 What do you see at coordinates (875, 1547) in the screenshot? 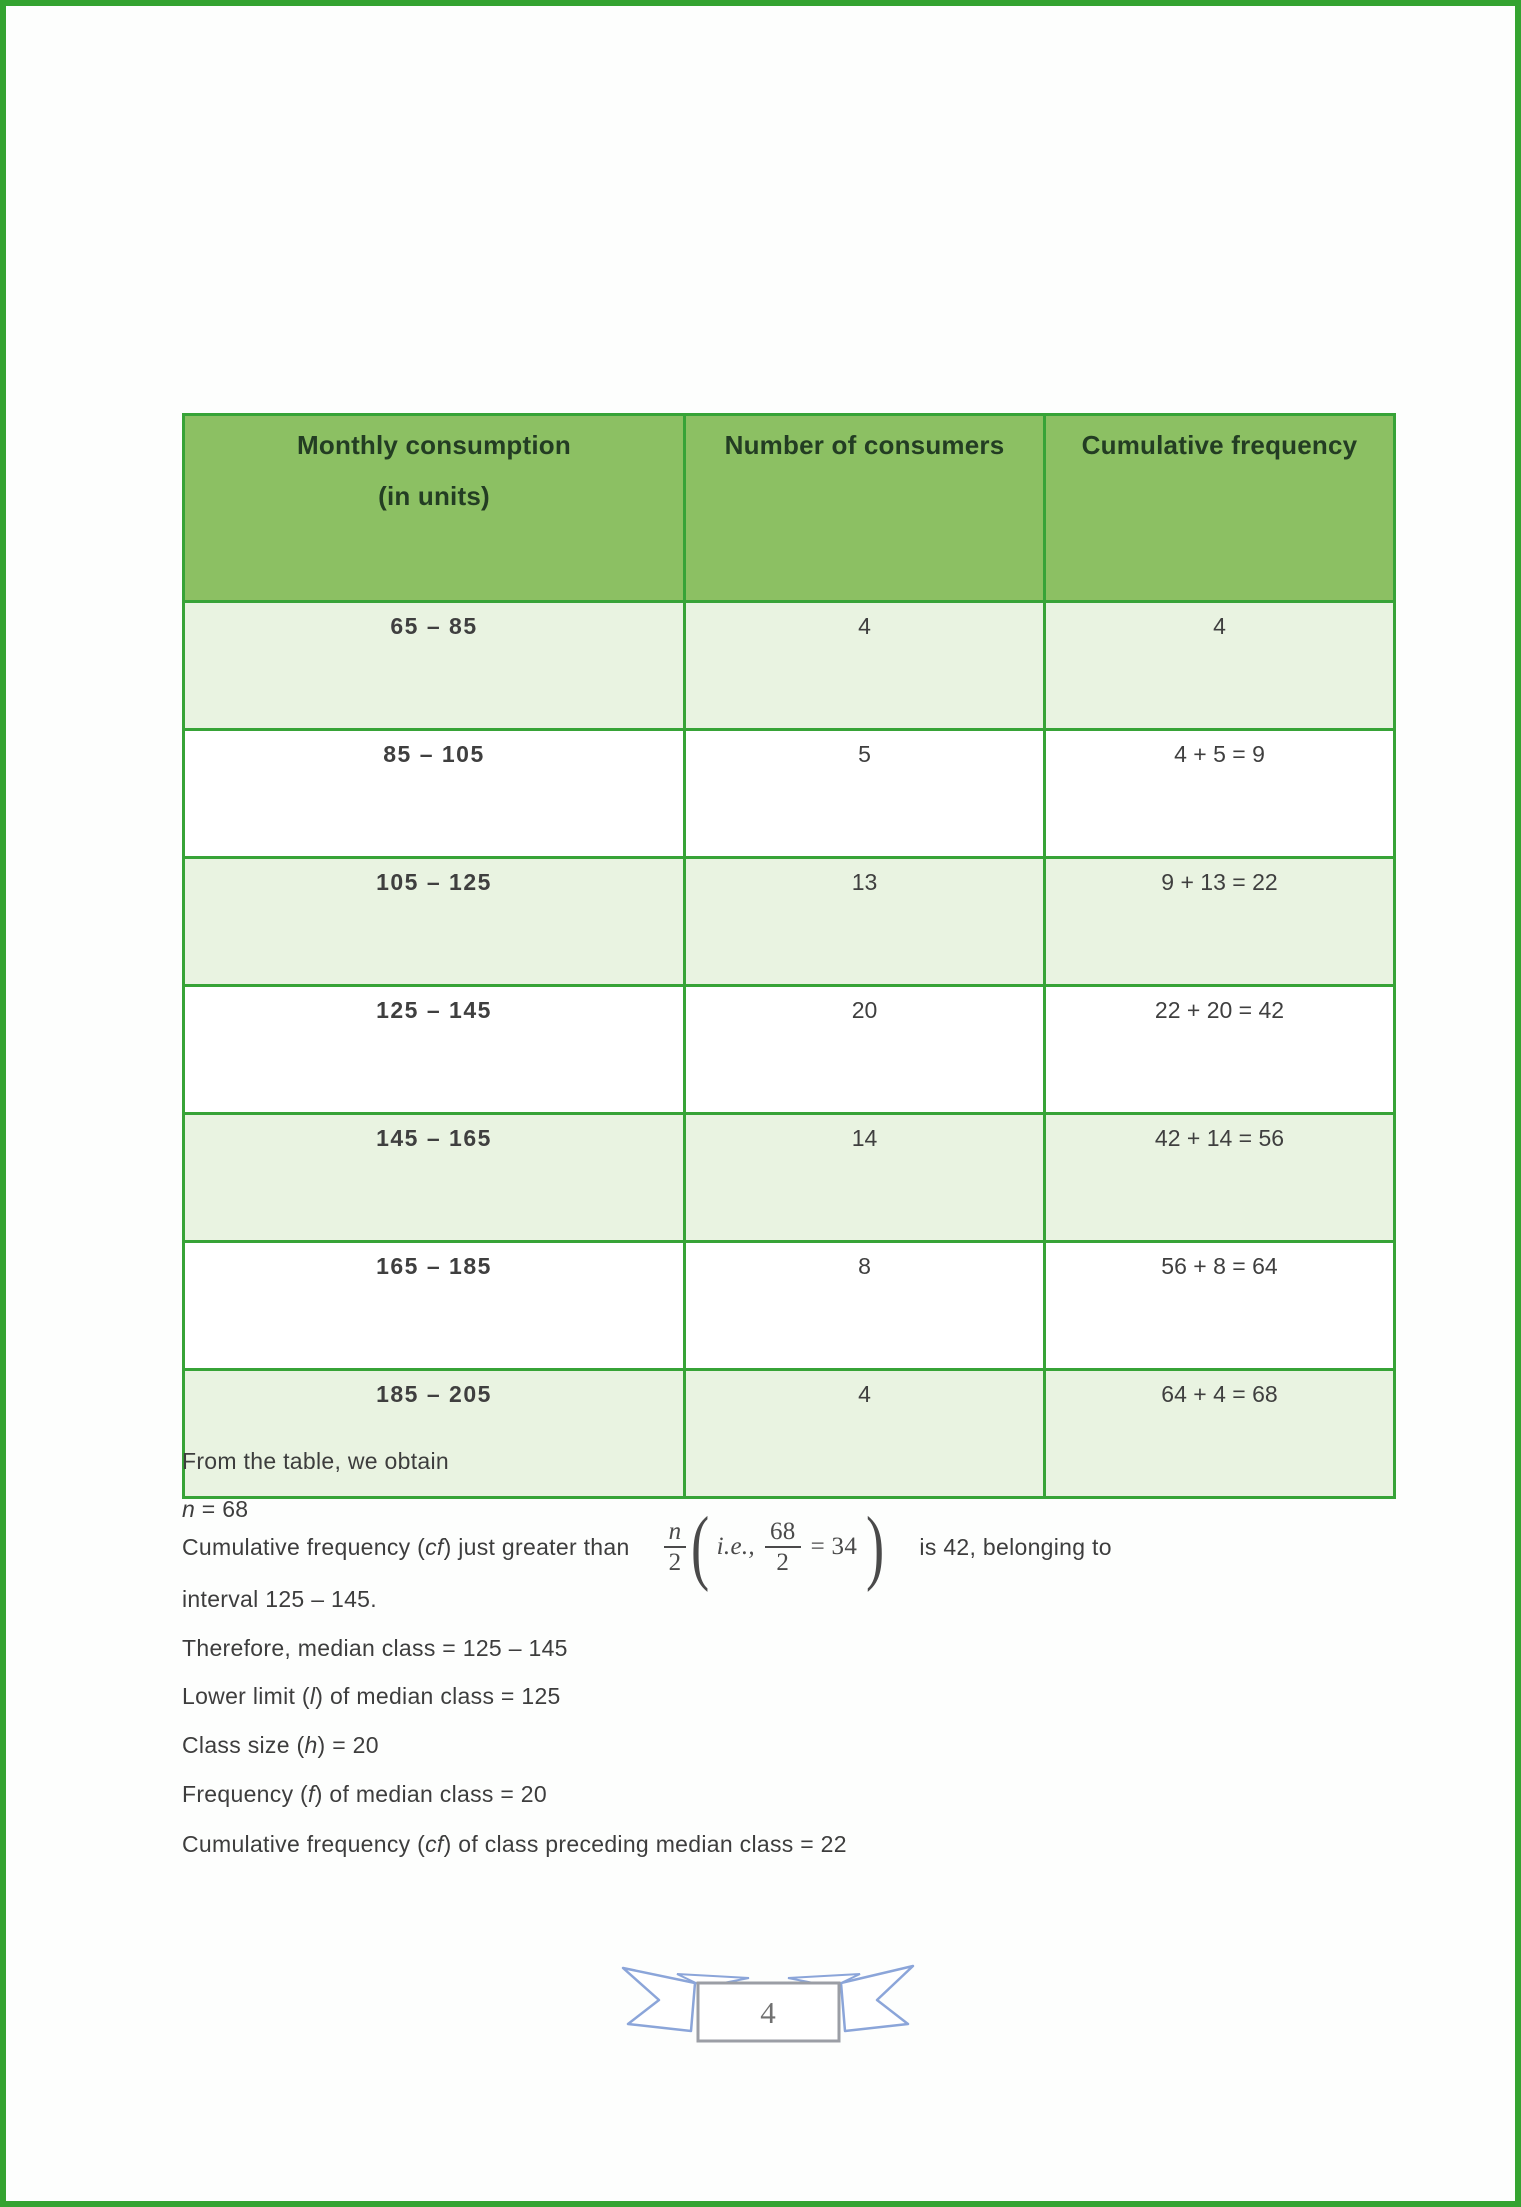
I see `close-paren: )` at bounding box center [875, 1547].